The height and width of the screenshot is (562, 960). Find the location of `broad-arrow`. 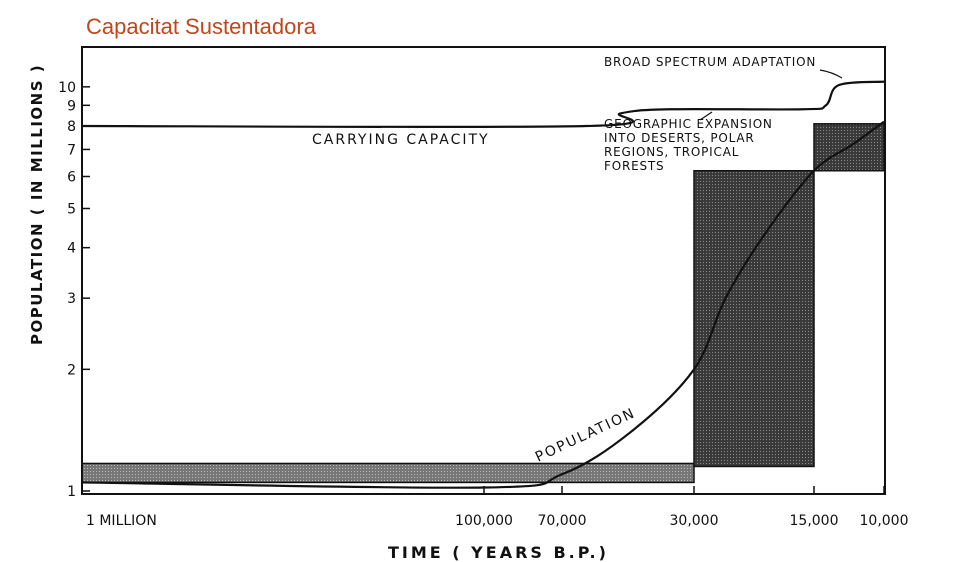

broad-arrow is located at coordinates (831, 74).